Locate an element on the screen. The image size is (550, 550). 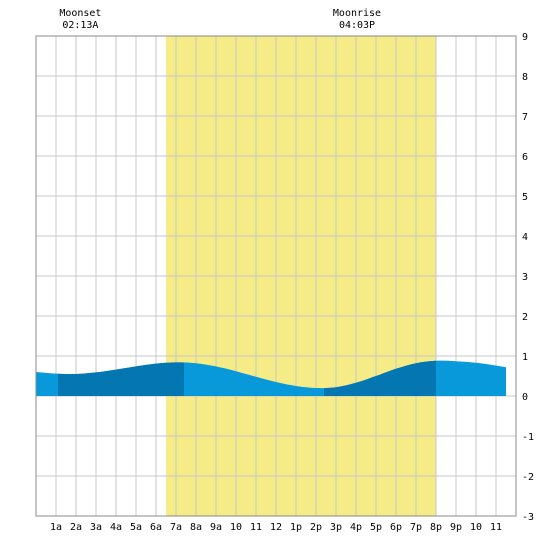
x-tick-label: 8p is located at coordinates (436, 527).